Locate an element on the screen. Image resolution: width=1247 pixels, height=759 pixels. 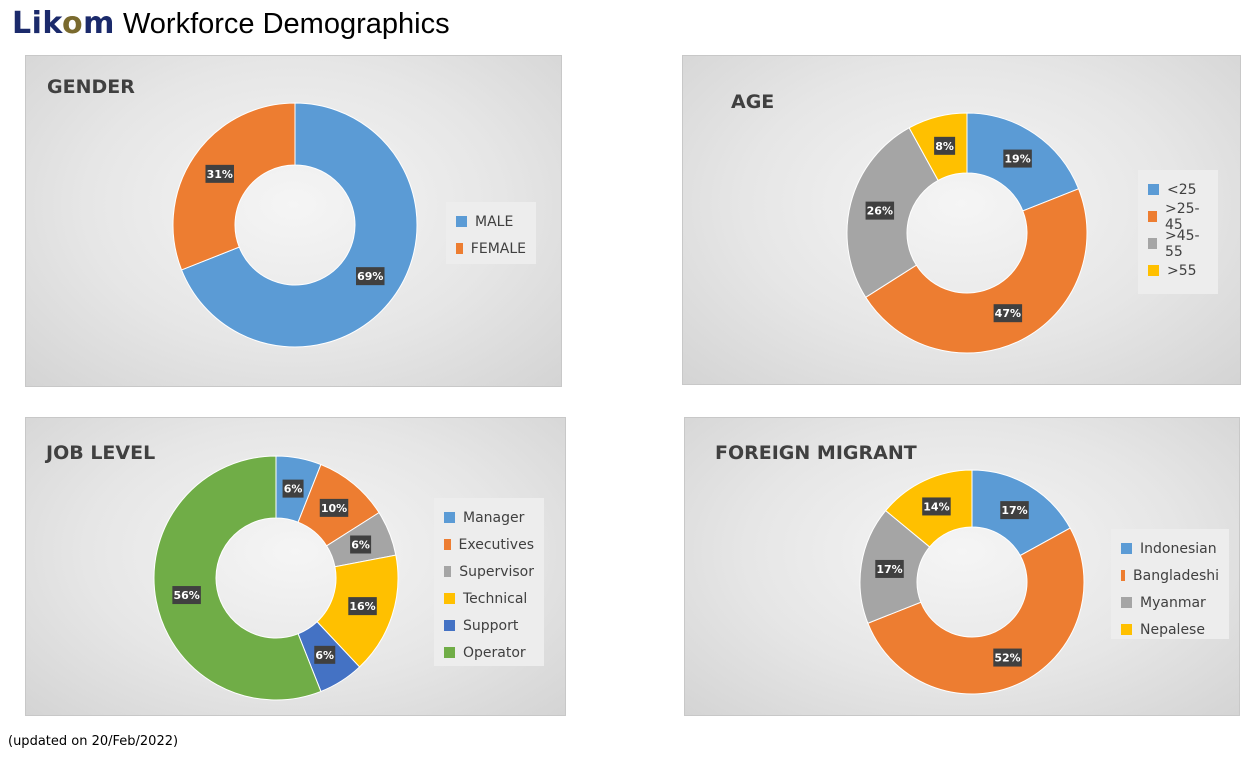
foreign-migrant-legend-item-nepalese: Nepalese is located at coordinates (1170, 629).